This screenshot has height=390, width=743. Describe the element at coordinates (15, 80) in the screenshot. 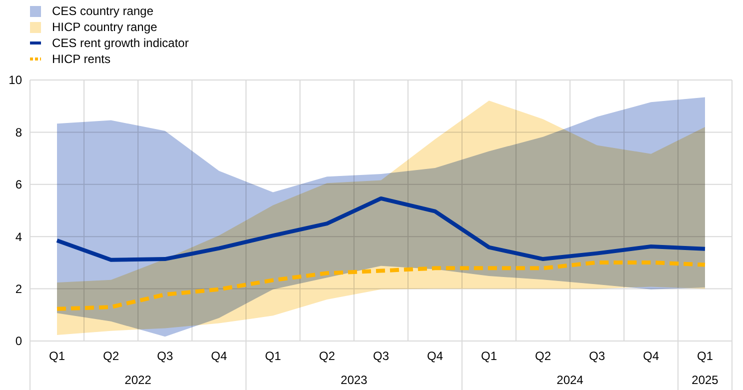

I see `y-tick-label: 10` at that location.